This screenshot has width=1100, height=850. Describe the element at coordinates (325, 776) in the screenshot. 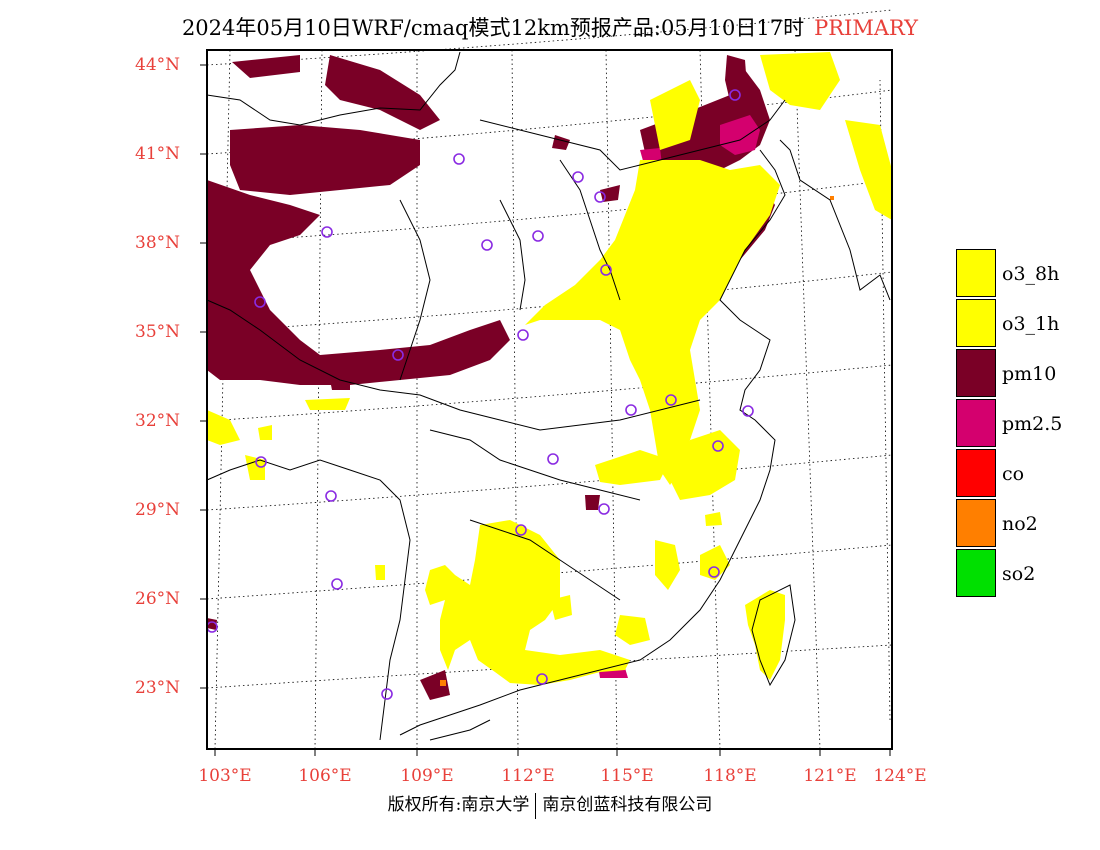

I see `lon-label: 106°E` at that location.